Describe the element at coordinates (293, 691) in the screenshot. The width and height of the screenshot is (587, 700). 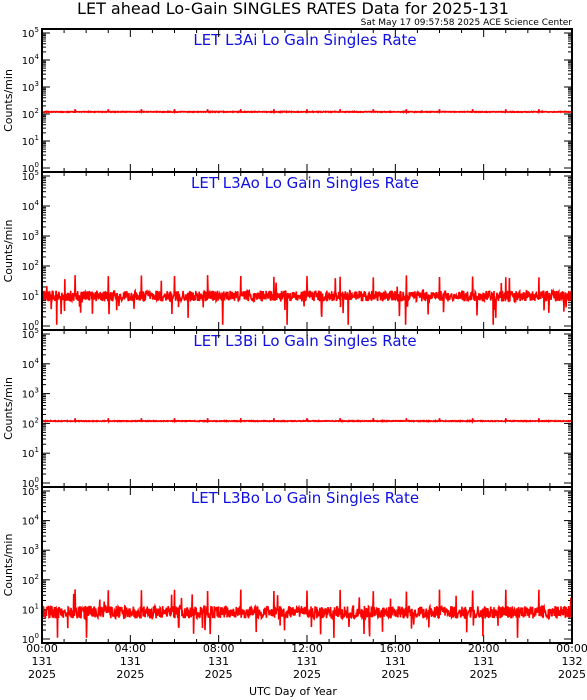
I see `x-axis-label: UTC Day of Year` at that location.